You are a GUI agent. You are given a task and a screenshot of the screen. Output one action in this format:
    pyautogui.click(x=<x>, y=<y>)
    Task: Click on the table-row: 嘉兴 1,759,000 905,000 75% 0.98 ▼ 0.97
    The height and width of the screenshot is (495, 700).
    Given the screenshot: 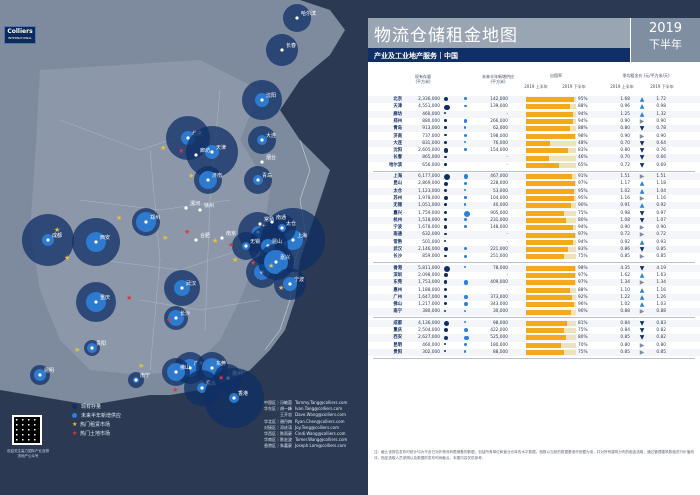 What is the action you would take?
    pyautogui.click(x=534, y=213)
    